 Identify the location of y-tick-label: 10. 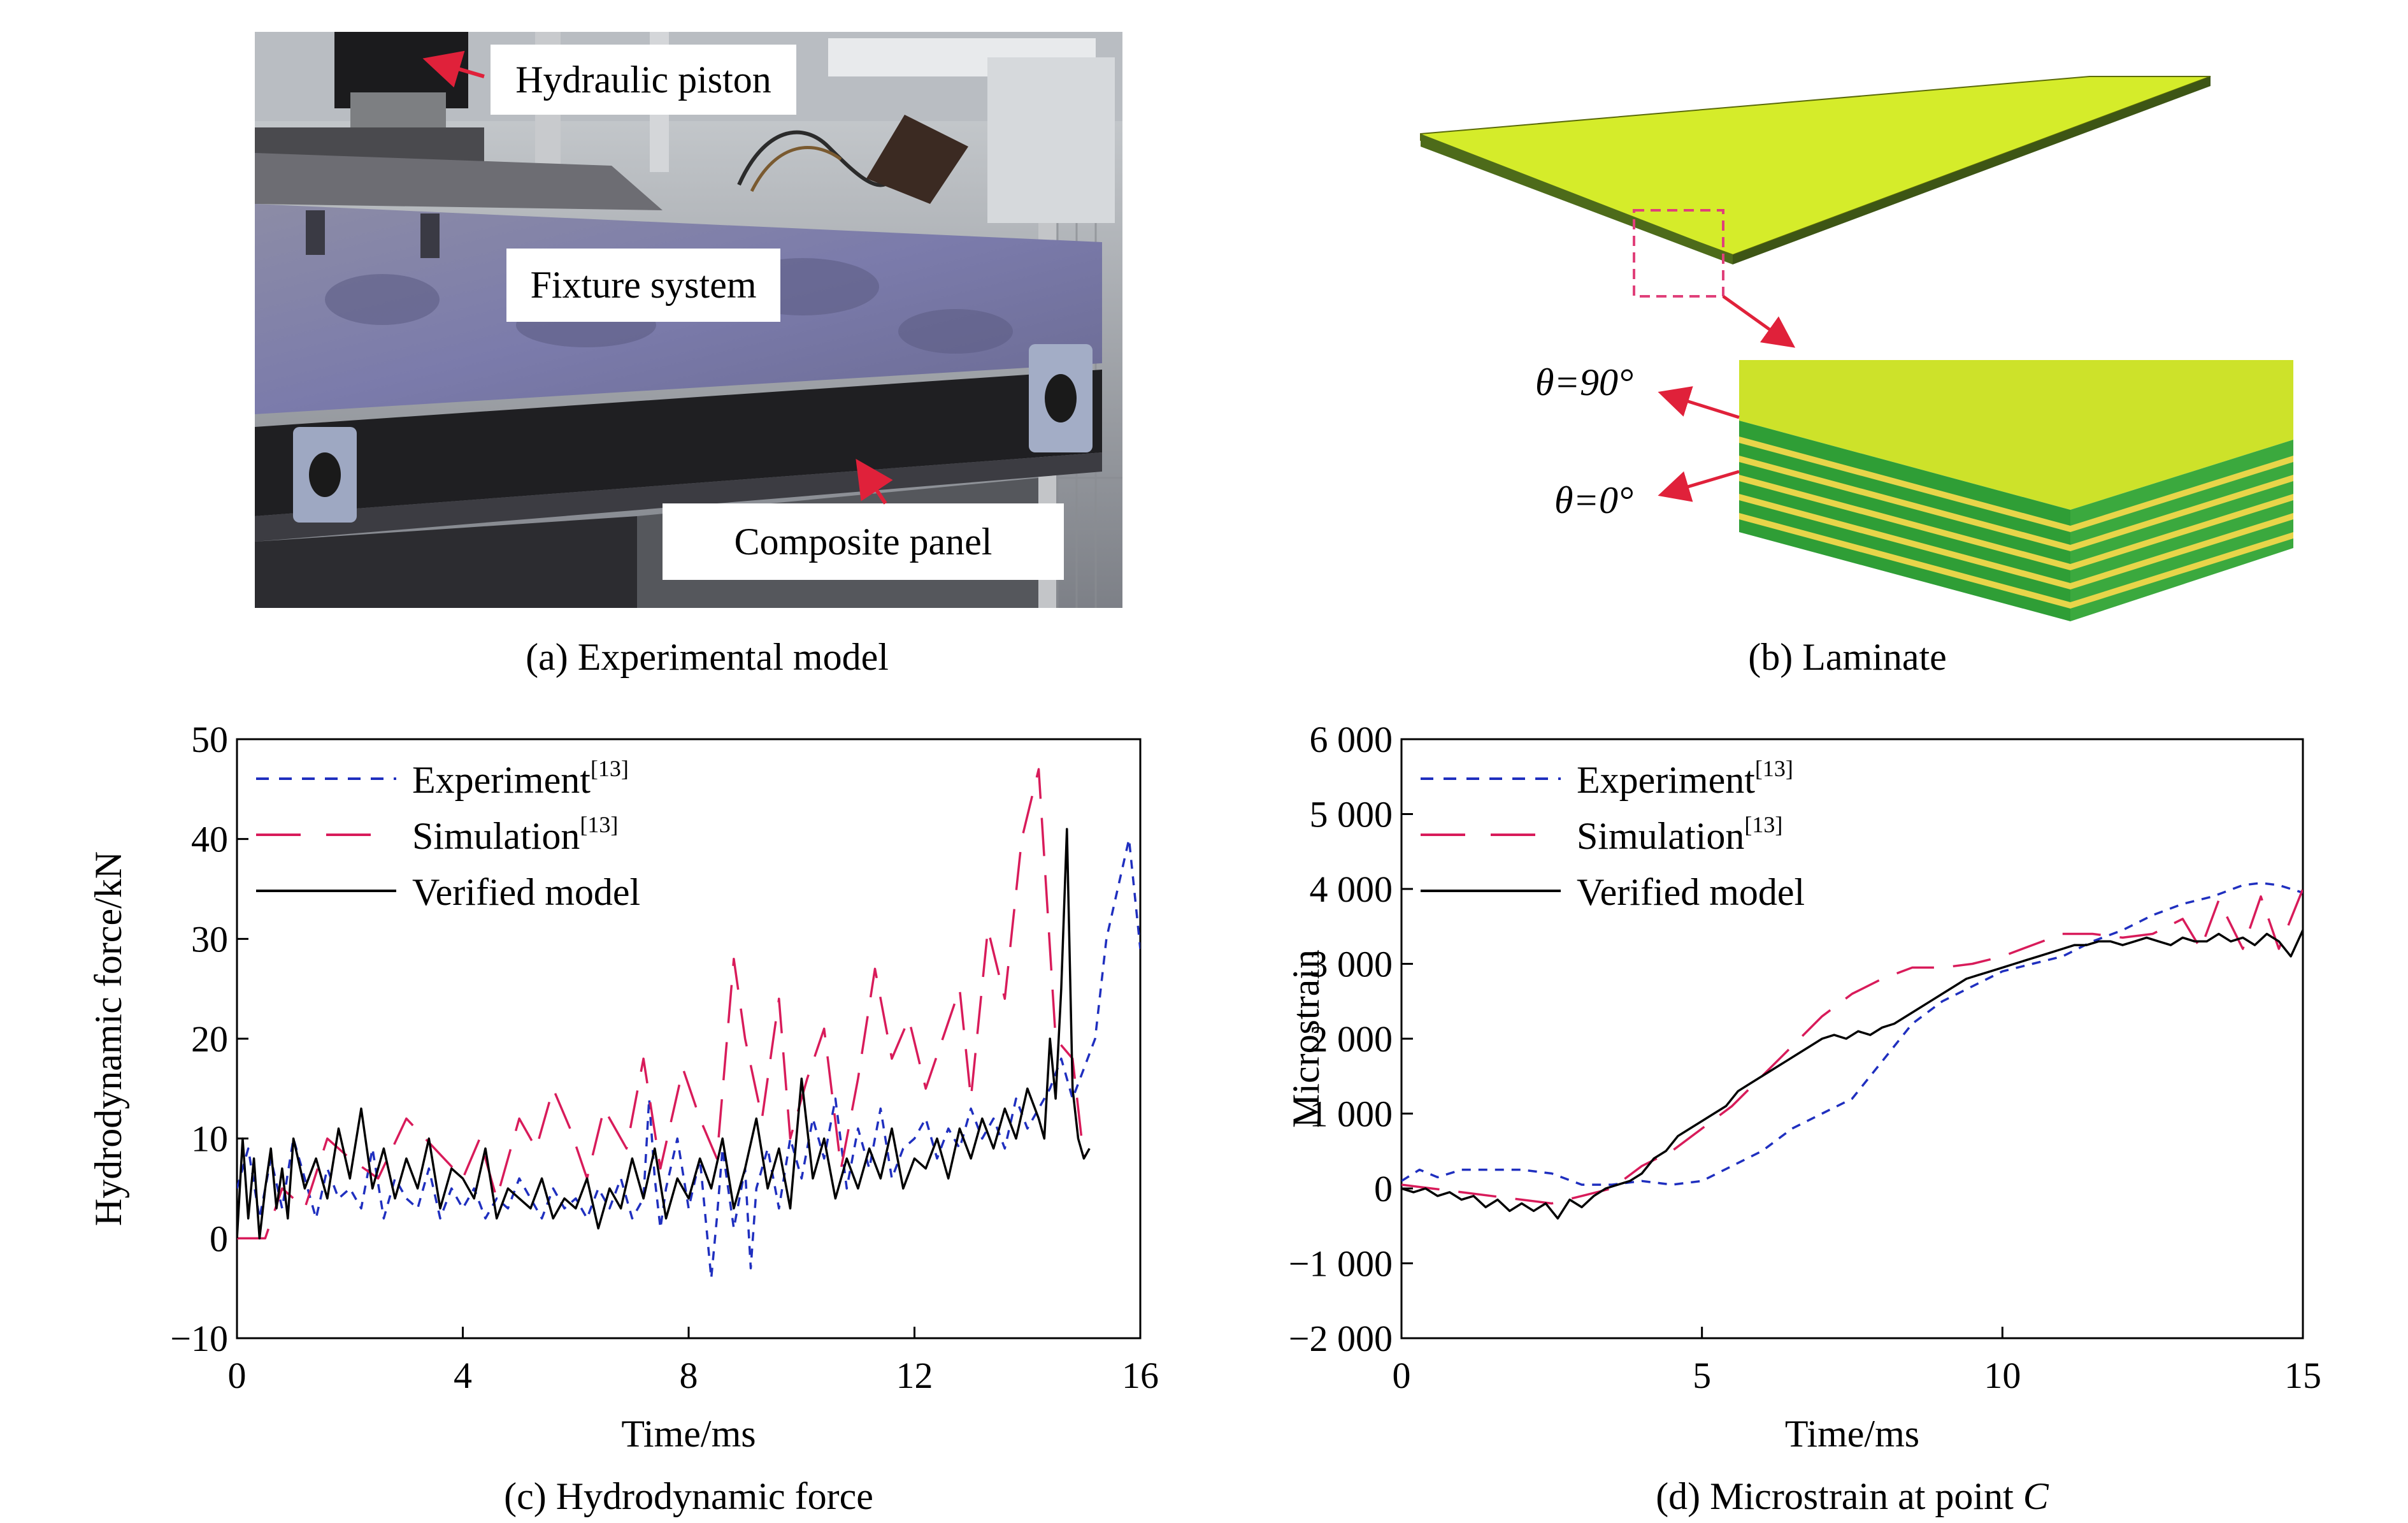
(209, 1139).